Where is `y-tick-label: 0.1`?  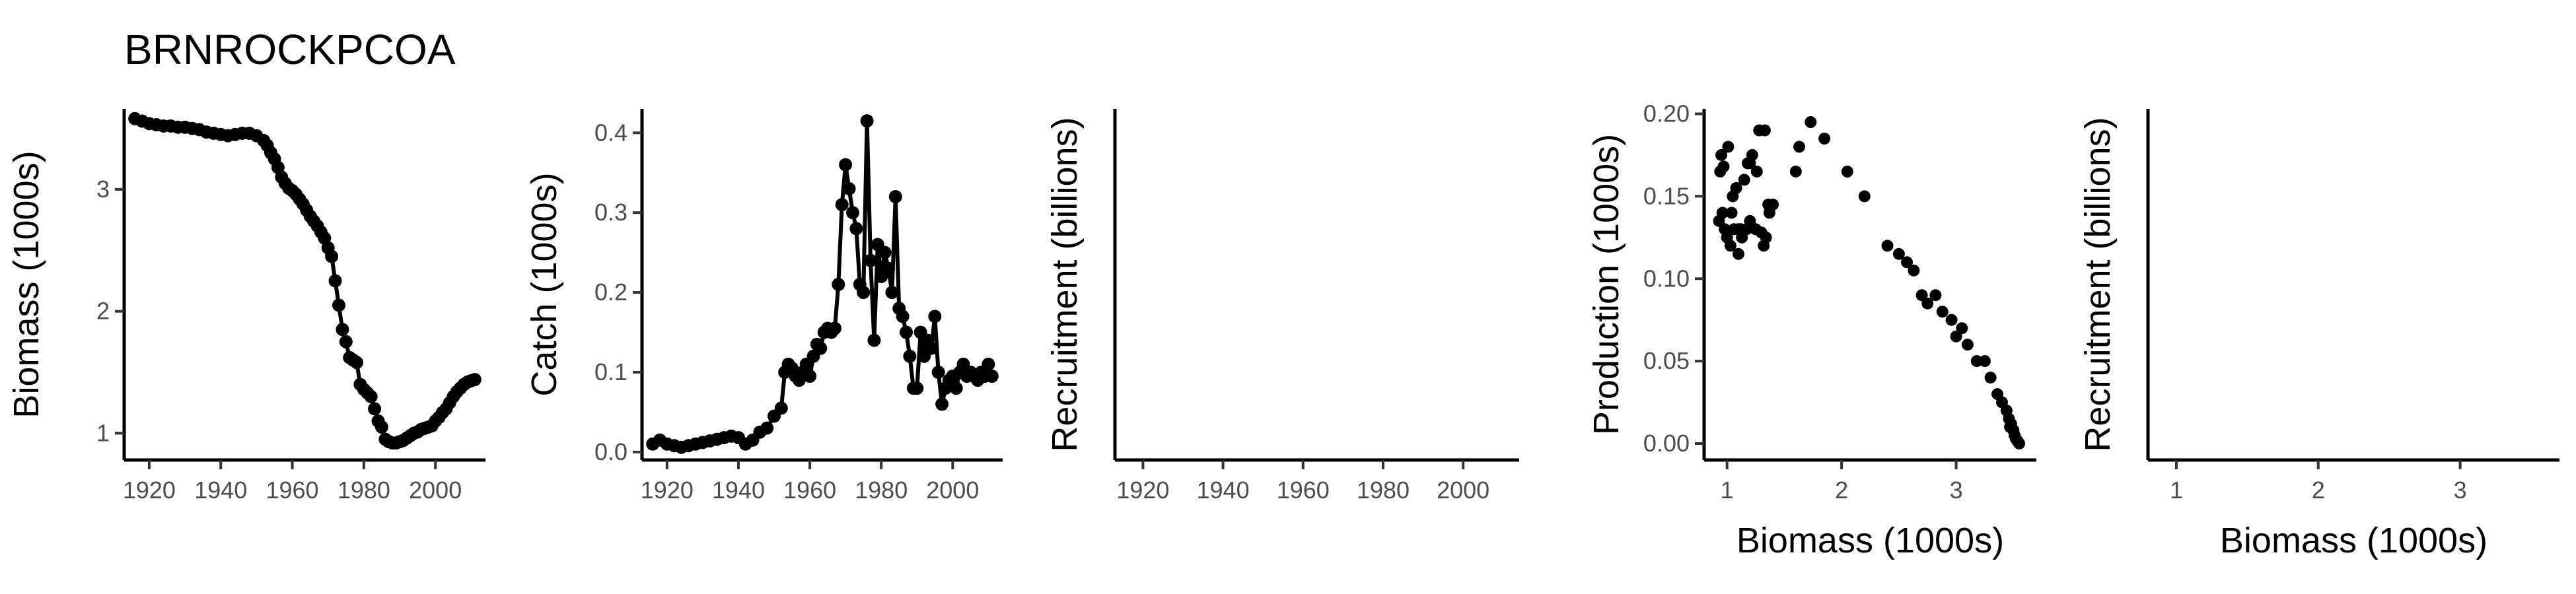 y-tick-label: 0.1 is located at coordinates (611, 371).